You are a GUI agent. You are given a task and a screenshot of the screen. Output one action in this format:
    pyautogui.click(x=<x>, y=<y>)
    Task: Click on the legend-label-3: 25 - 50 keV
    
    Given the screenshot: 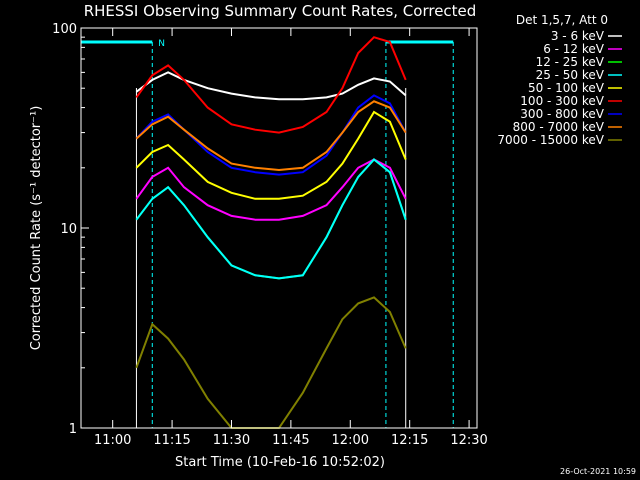 What is the action you would take?
    pyautogui.click(x=570, y=75)
    